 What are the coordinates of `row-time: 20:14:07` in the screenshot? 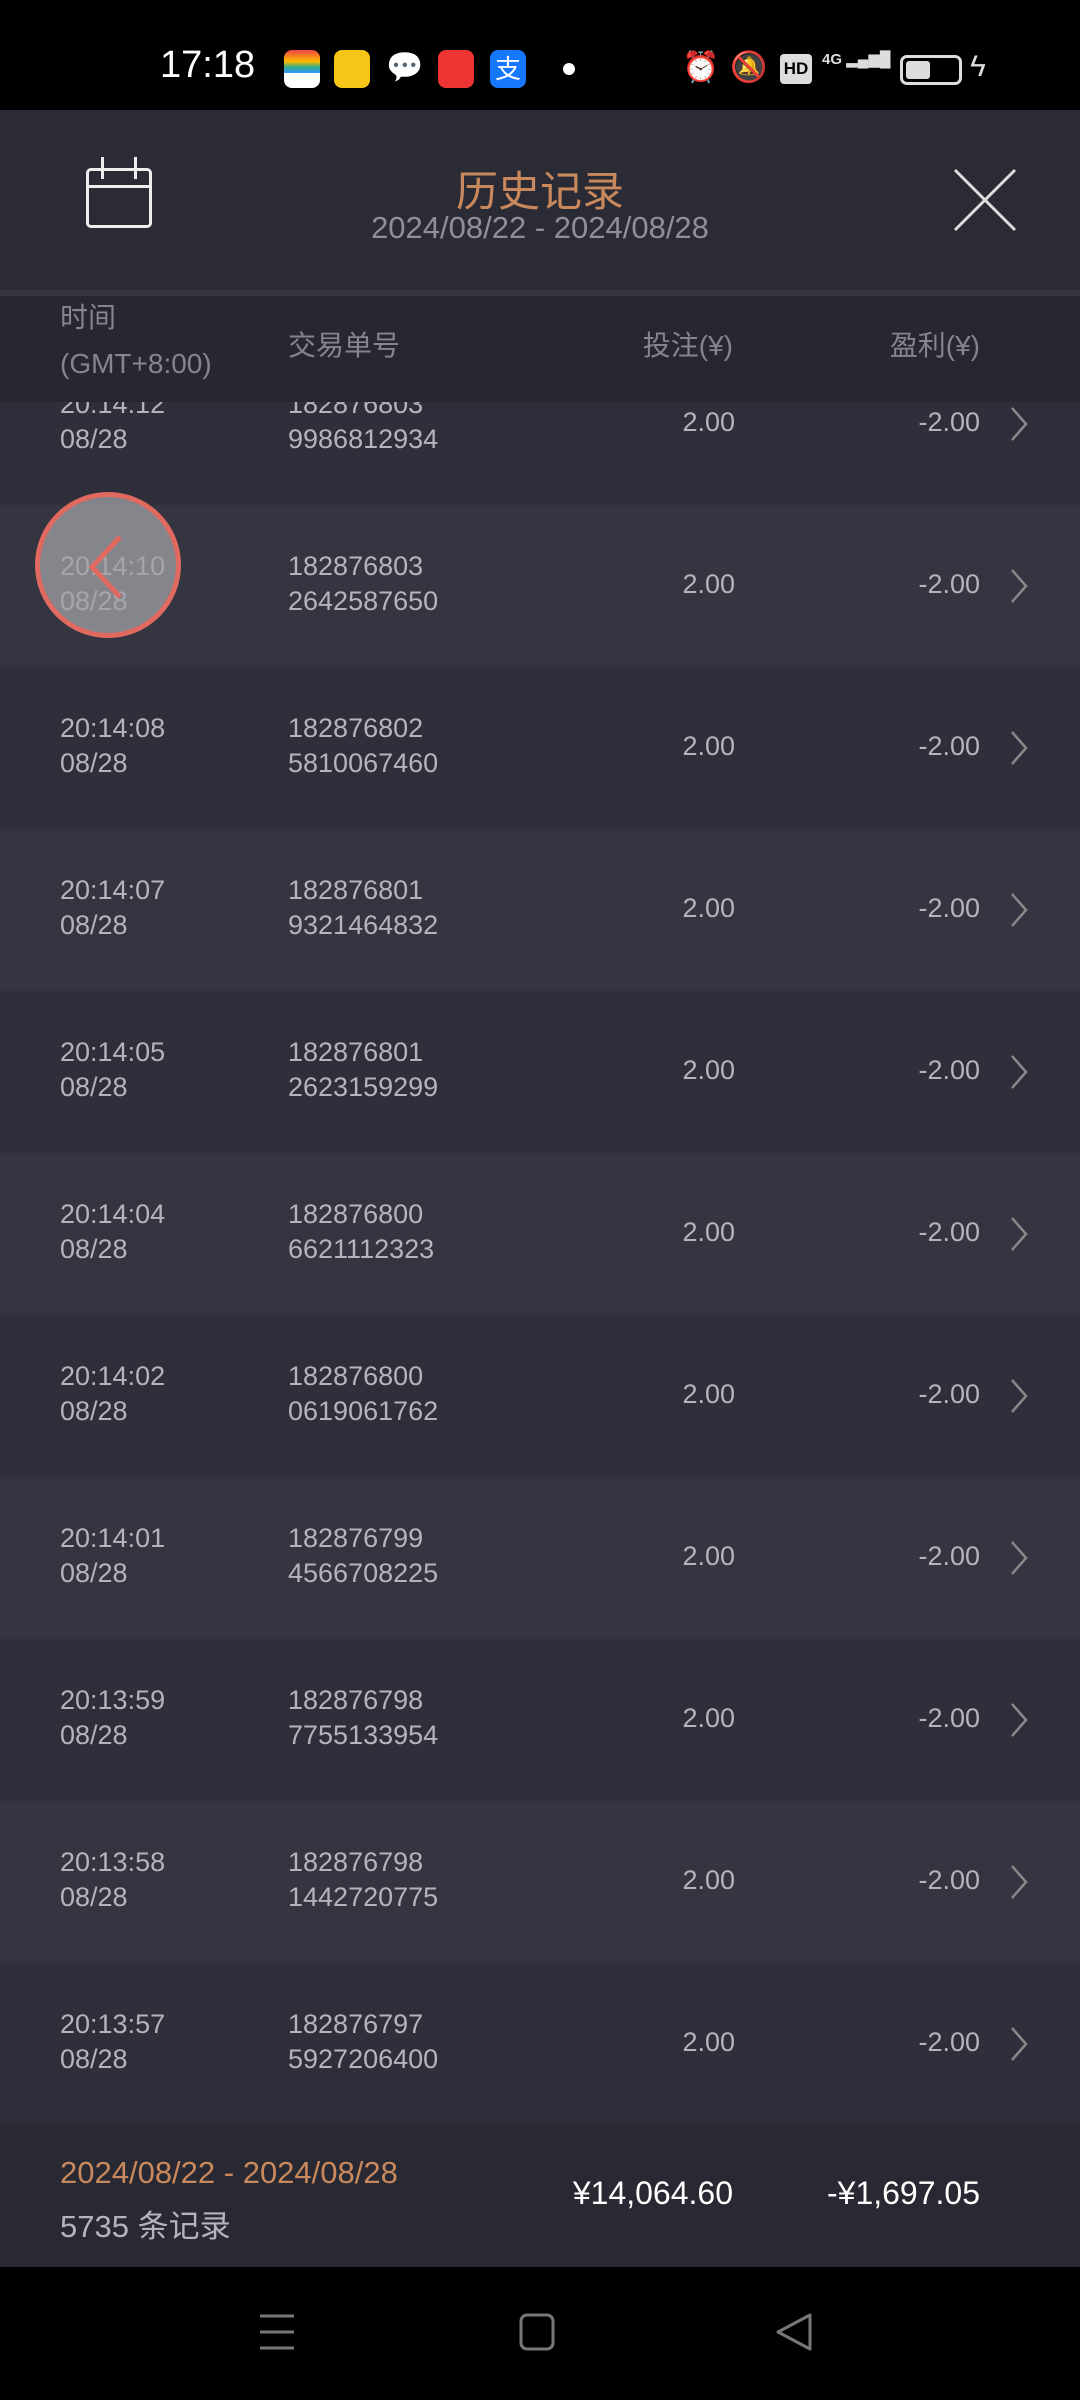 It's located at (113, 890).